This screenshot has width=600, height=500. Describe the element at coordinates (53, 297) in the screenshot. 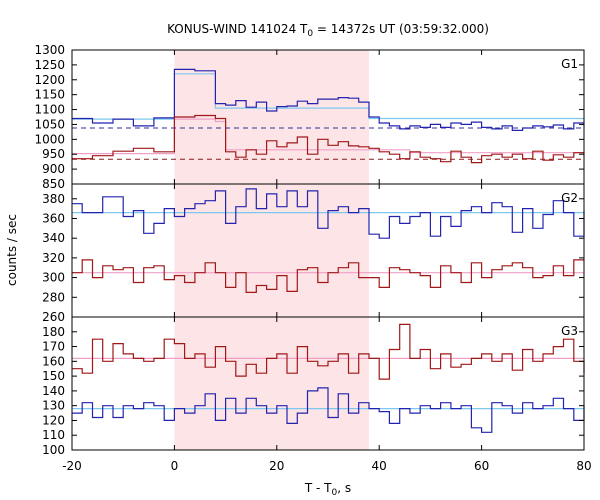

I see `g2-ytick-label: 280` at that location.